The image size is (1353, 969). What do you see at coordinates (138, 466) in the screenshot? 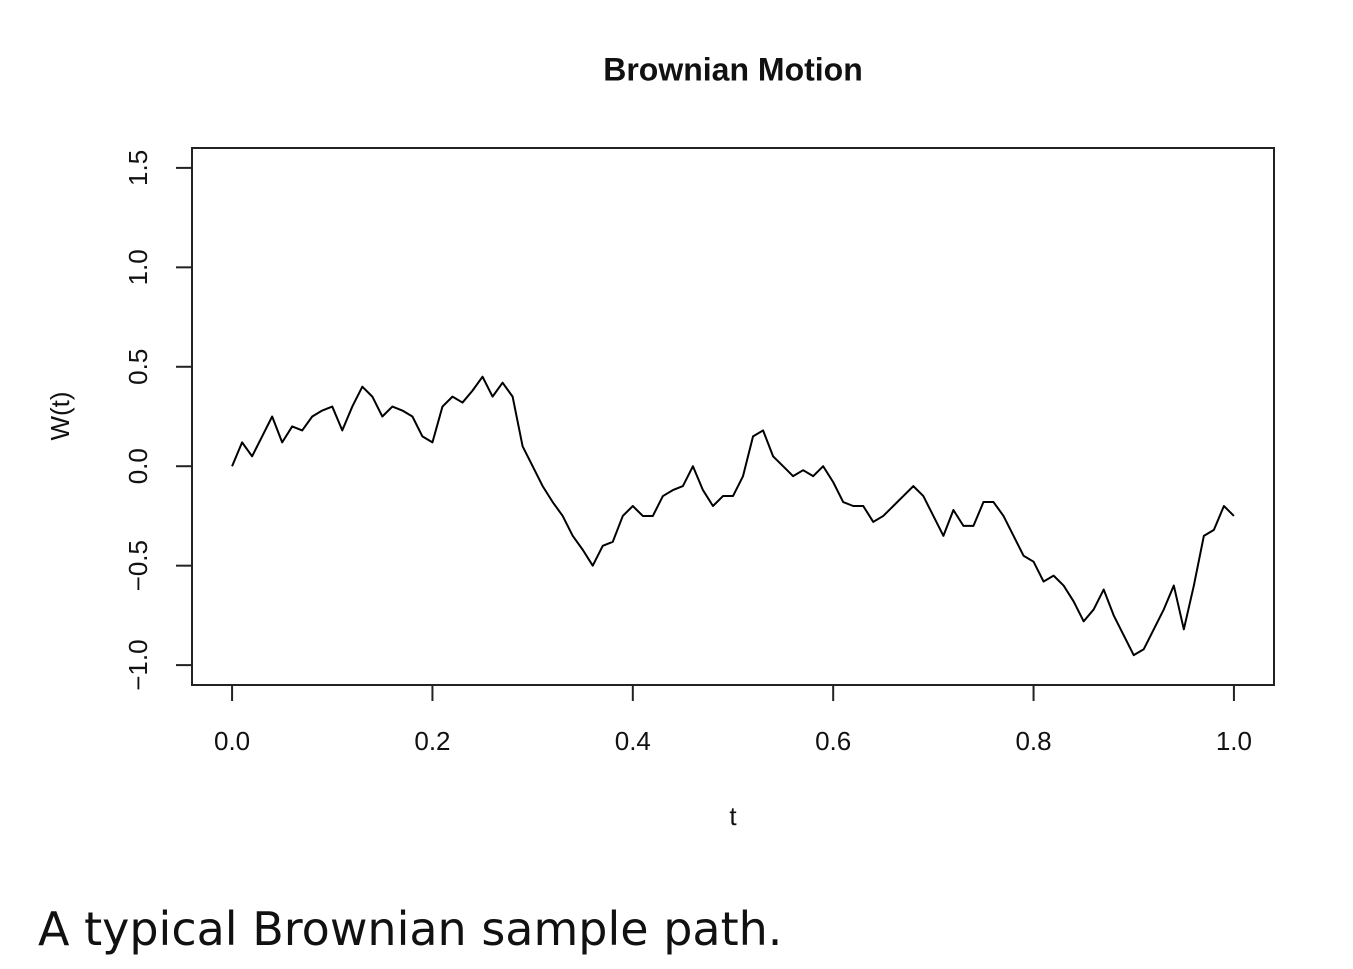
I see `y-tick-label: 0.0` at bounding box center [138, 466].